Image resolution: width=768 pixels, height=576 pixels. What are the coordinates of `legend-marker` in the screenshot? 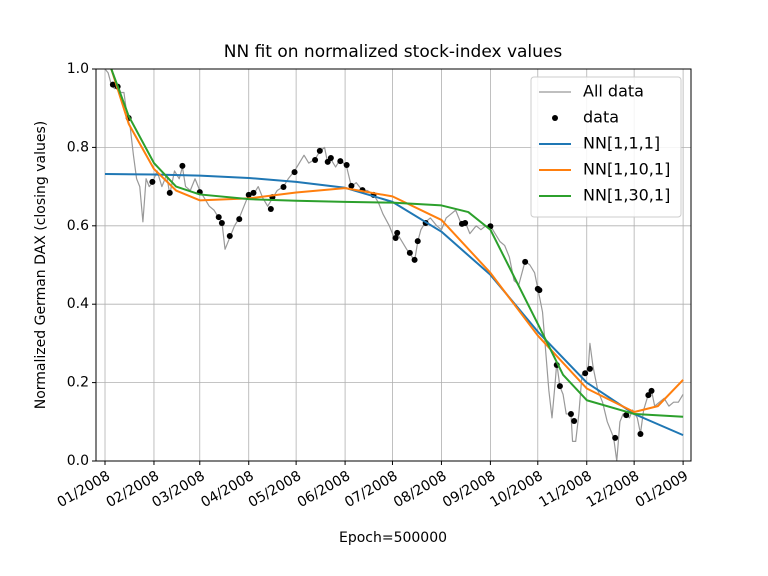 It's located at (555, 118).